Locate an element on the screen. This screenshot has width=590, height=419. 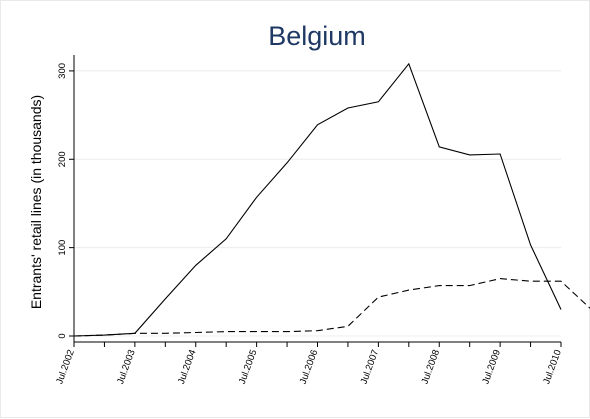
x-tick-label: Jul.2008 is located at coordinates (430, 367).